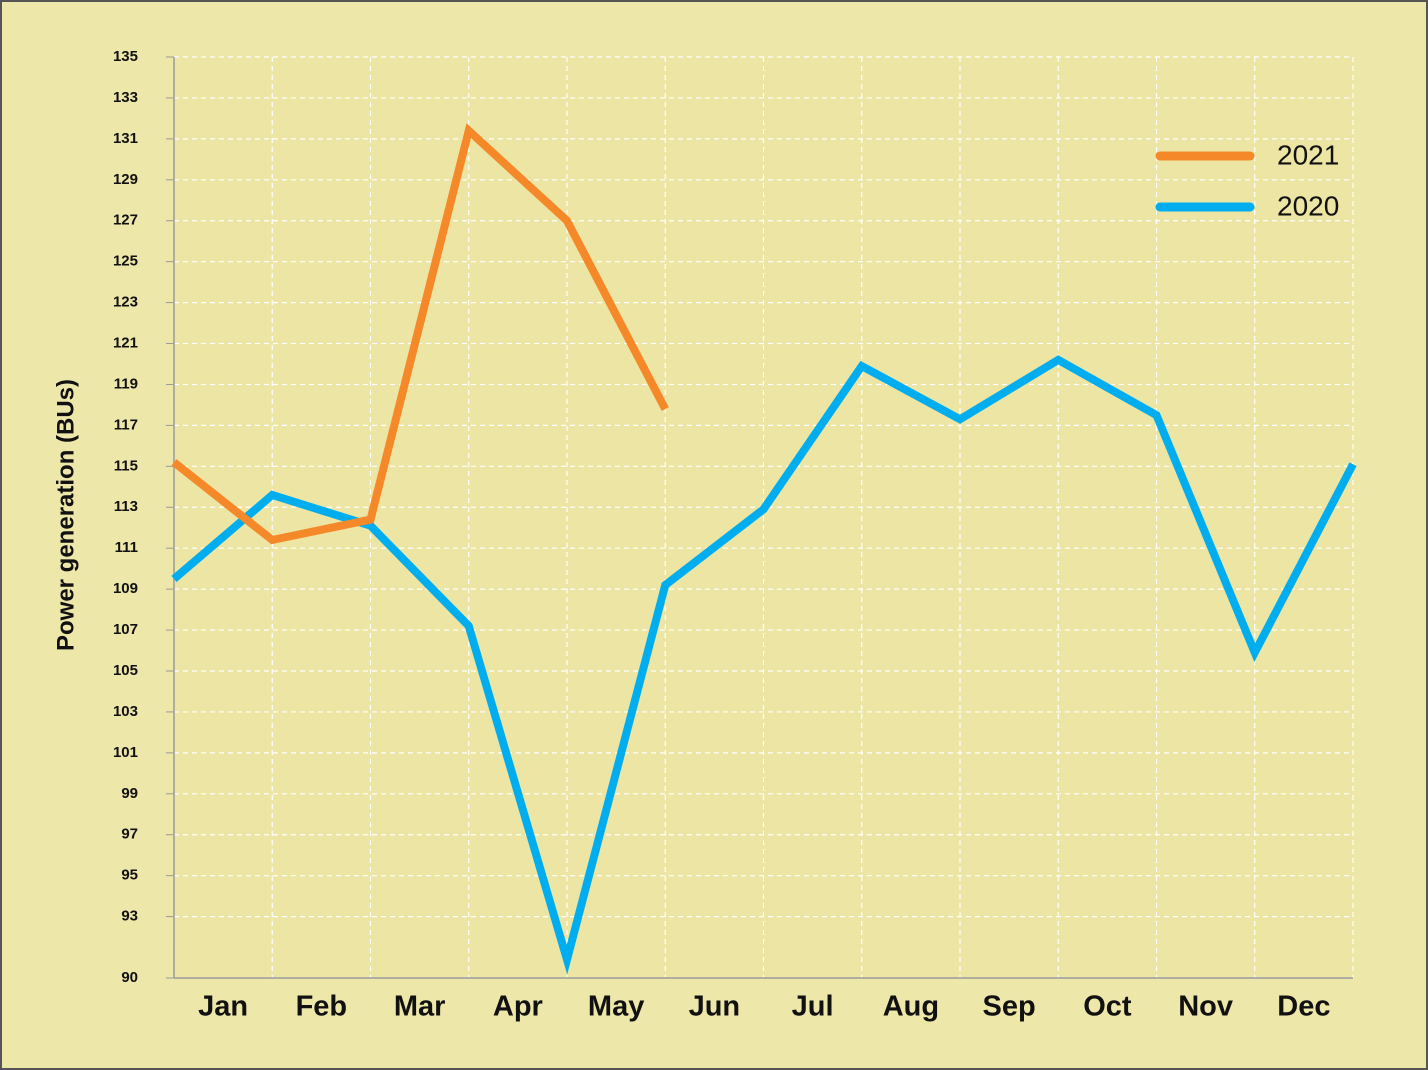 The height and width of the screenshot is (1070, 1428). Describe the element at coordinates (1205, 1007) in the screenshot. I see `x-tick-label: Nov` at that location.